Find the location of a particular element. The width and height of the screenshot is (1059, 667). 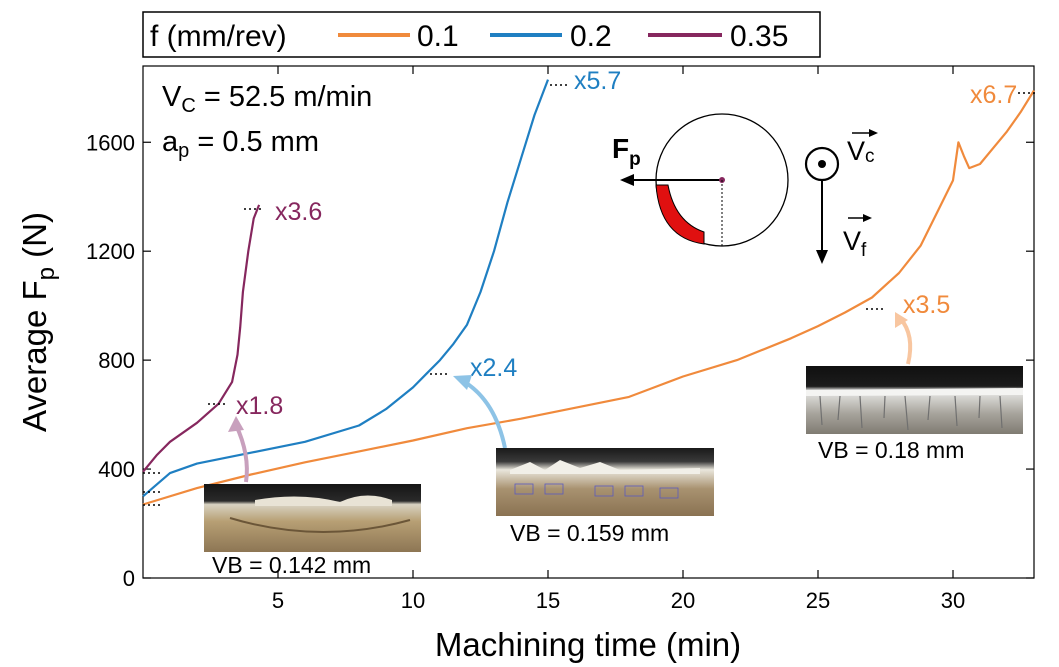

legend-label-0.2: 0.2 is located at coordinates (591, 36).